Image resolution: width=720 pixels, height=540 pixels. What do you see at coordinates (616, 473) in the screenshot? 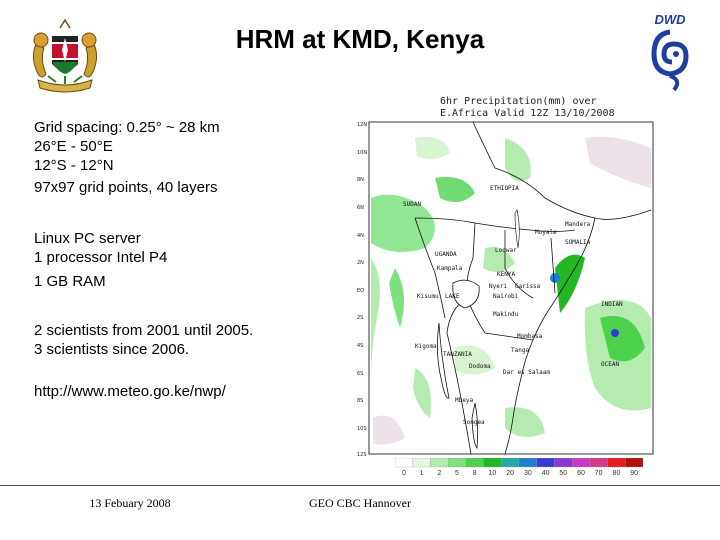
I see `colorbar-label: 80` at bounding box center [616, 473].